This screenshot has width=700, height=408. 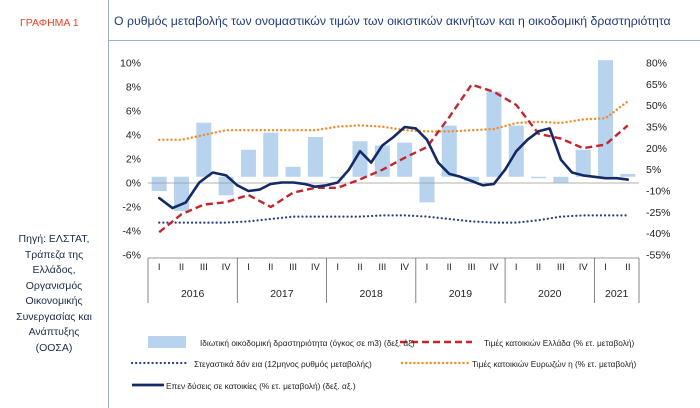 I want to click on right-axis: -55% -40% -25% -10% 5% 20% 35% 50% 65% 80%, so click(x=658, y=160).